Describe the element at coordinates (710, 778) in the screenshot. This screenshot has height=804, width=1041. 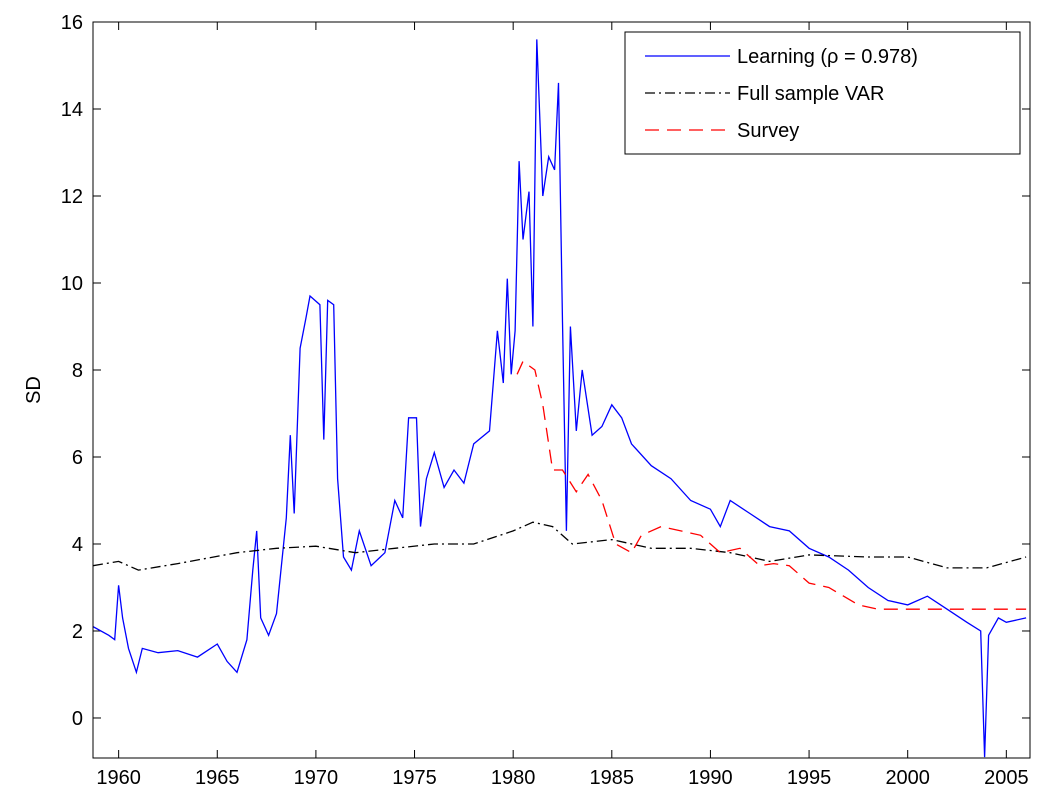
I see `x-tick-label: 1990` at that location.